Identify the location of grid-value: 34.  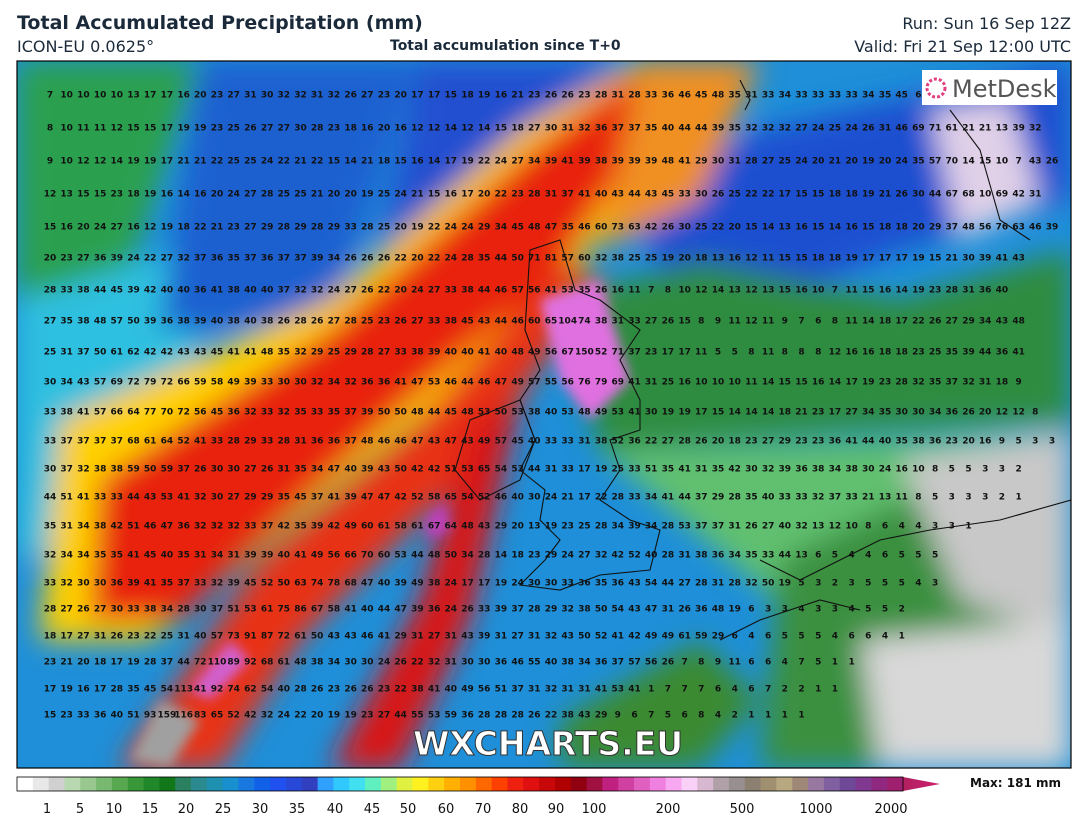
(334, 383).